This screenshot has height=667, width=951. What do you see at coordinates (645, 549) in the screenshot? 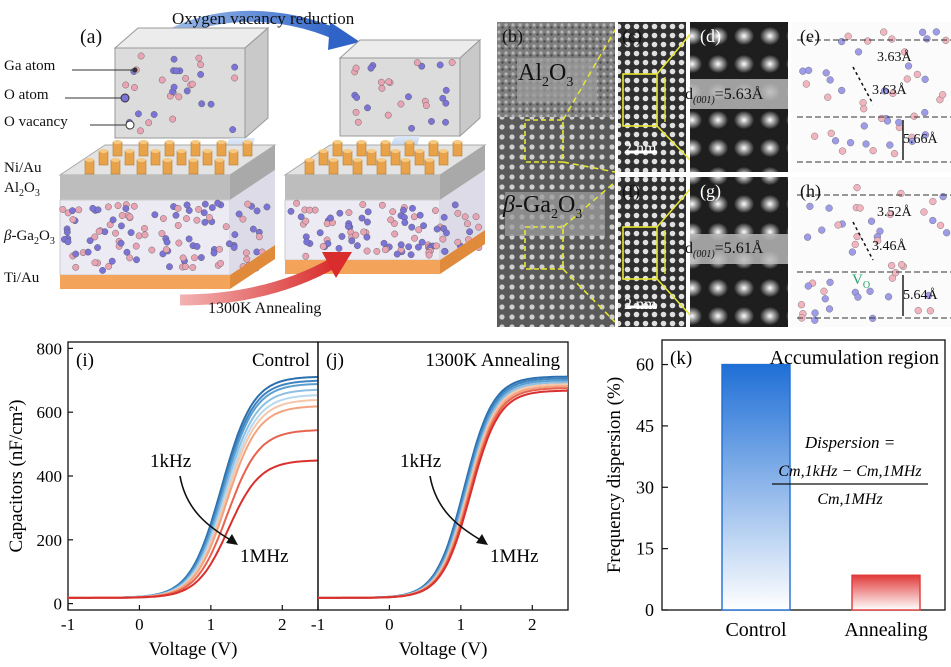
I see `y-tick-label-k: 15` at bounding box center [645, 549].